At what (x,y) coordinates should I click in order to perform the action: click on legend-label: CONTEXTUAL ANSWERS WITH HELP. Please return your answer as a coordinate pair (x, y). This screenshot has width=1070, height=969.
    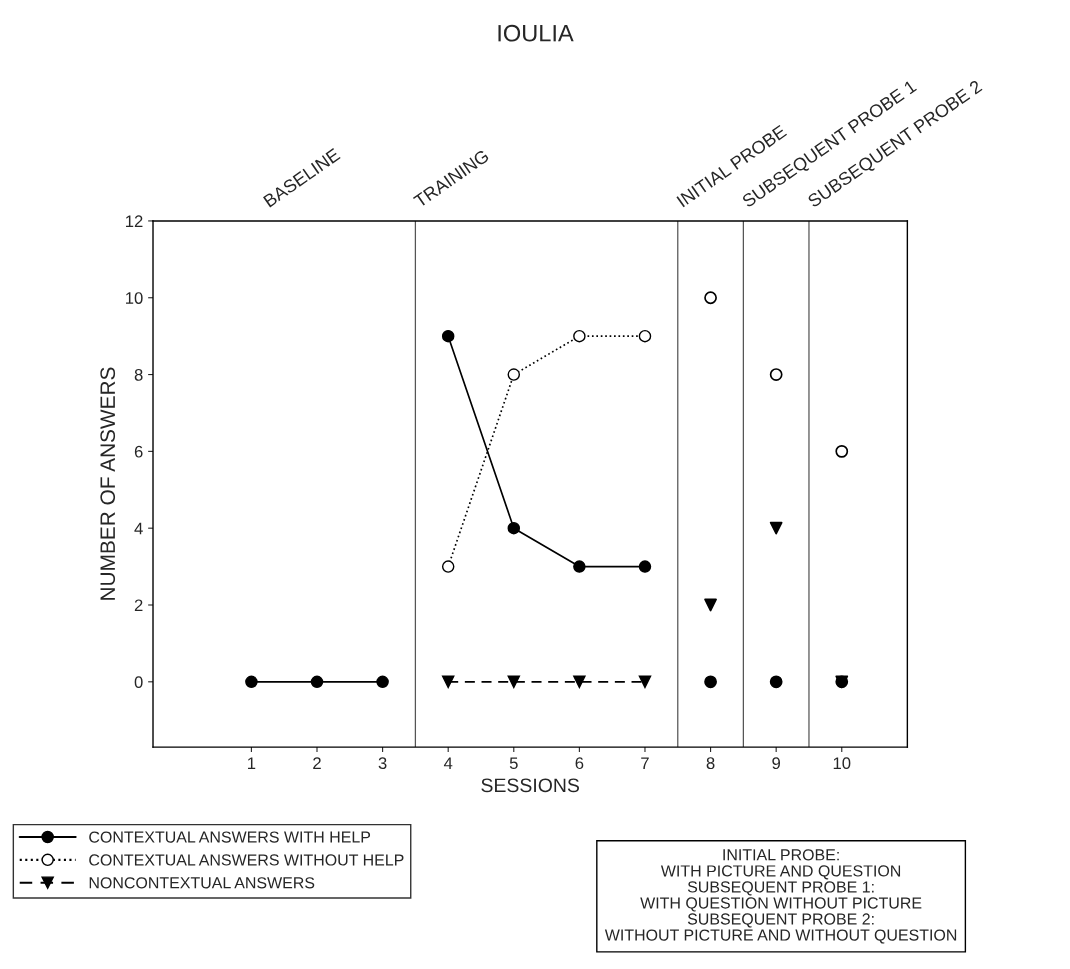
    Looking at the image, I should click on (230, 837).